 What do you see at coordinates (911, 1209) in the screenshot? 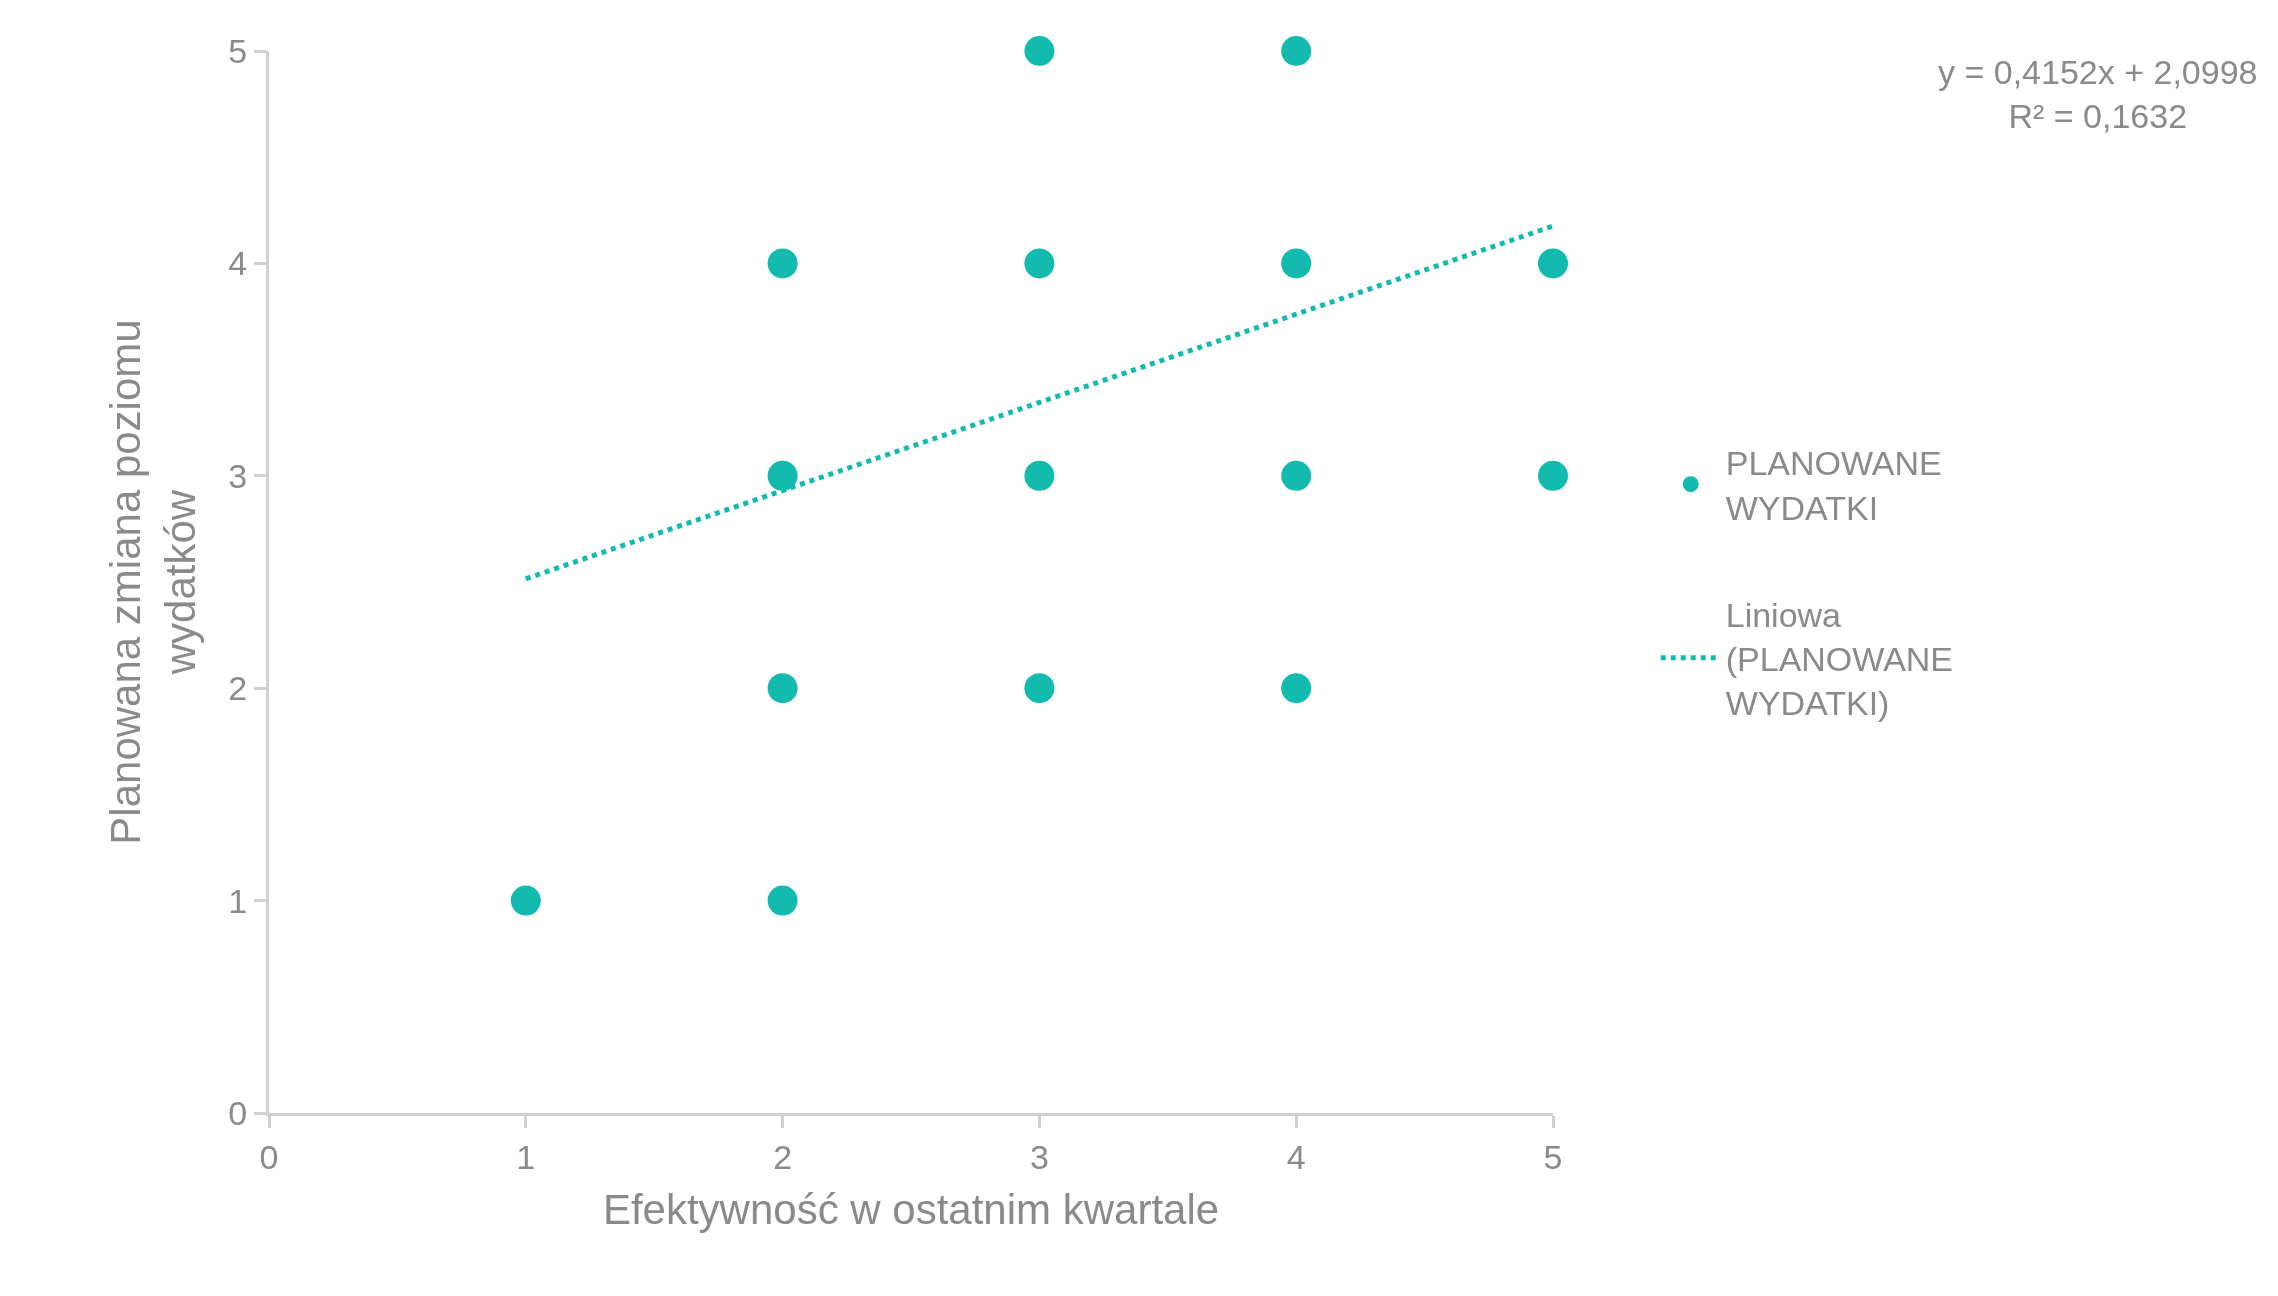
I see `x-axis-title: Efektywność w ostatnim kwartale` at bounding box center [911, 1209].